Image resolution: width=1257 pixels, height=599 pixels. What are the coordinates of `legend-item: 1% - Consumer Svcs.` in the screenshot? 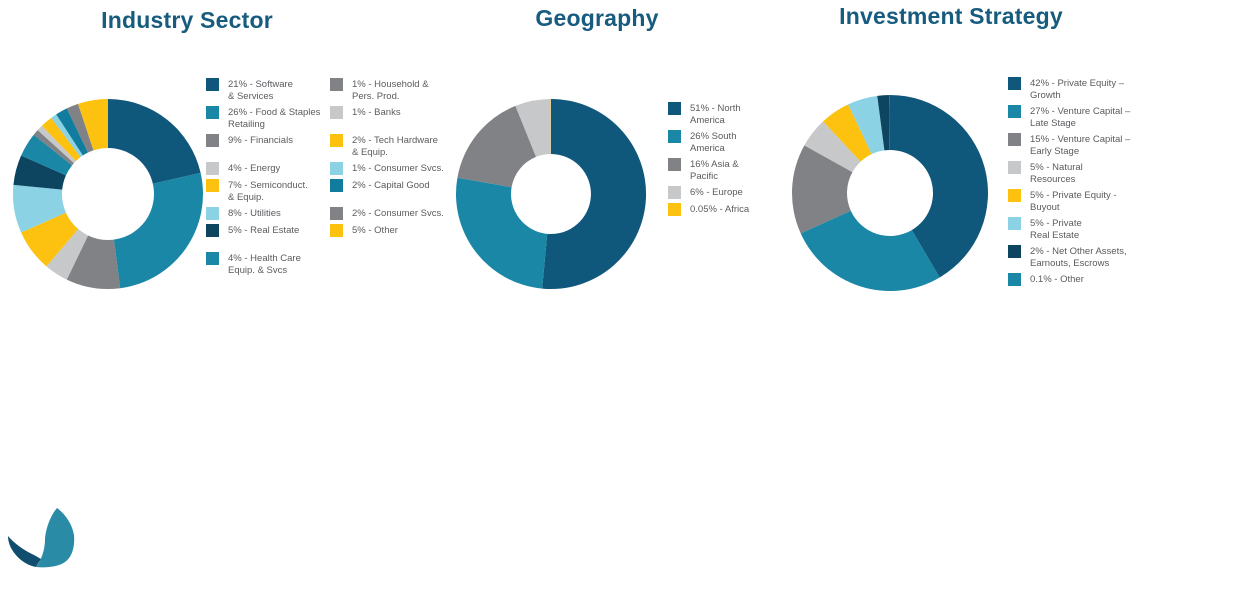 It's located at (392, 168).